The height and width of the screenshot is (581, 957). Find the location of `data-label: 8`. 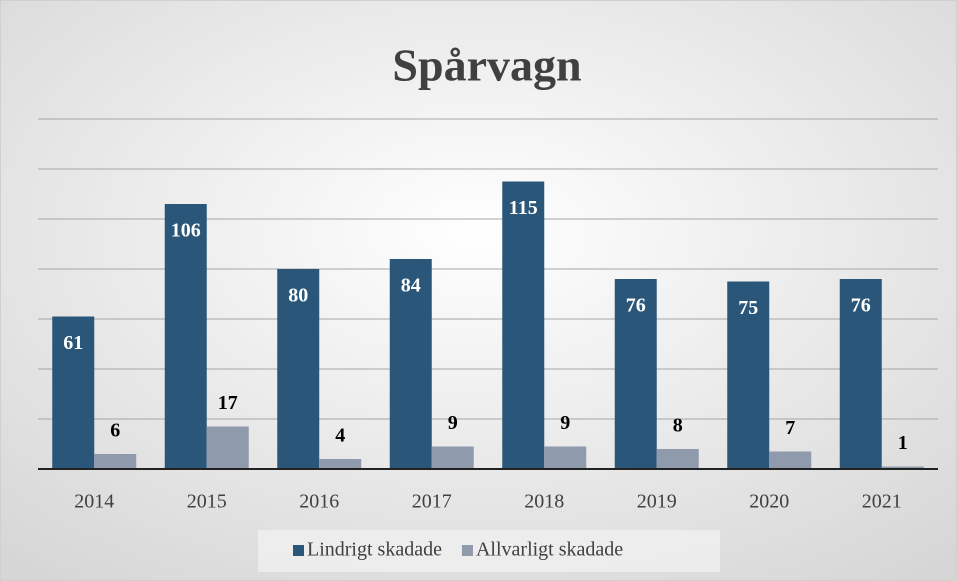

data-label: 8 is located at coordinates (678, 426).